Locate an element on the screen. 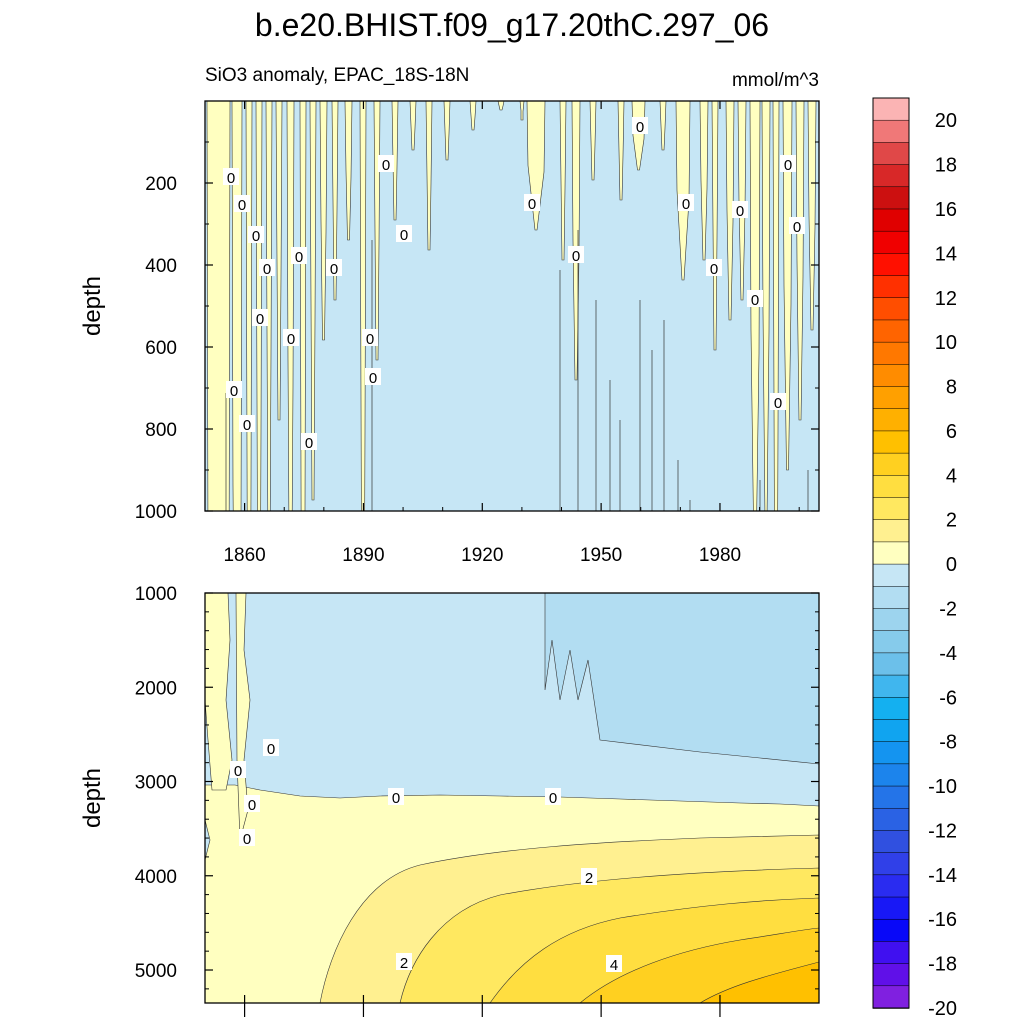  colorbar-label: -14 is located at coordinates (942, 876).